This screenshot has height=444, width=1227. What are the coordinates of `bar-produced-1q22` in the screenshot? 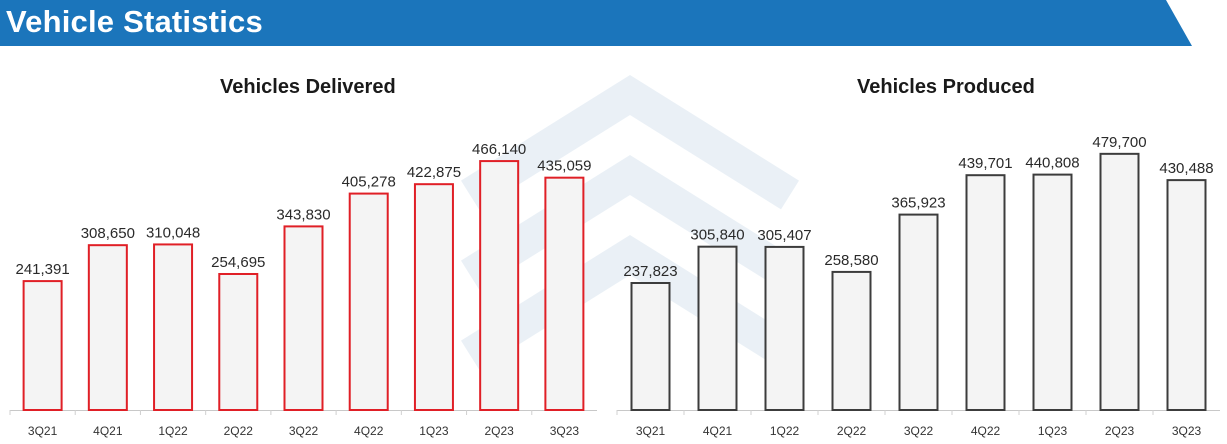 It's located at (784, 328).